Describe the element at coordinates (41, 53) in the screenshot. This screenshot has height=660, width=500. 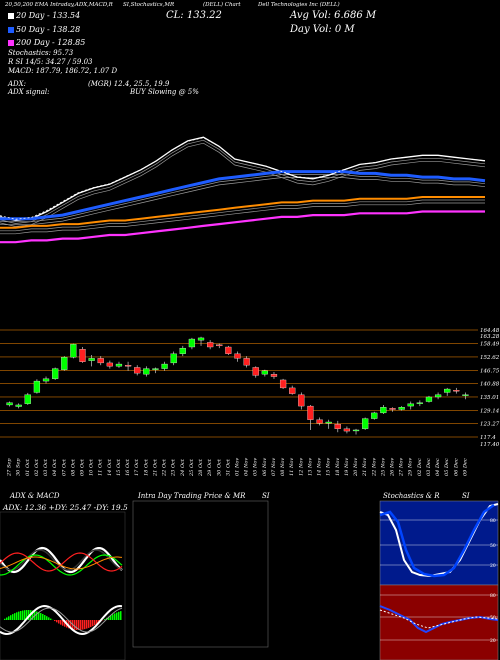
I see `stoch-label: Stochastics: 95.73` at that location.